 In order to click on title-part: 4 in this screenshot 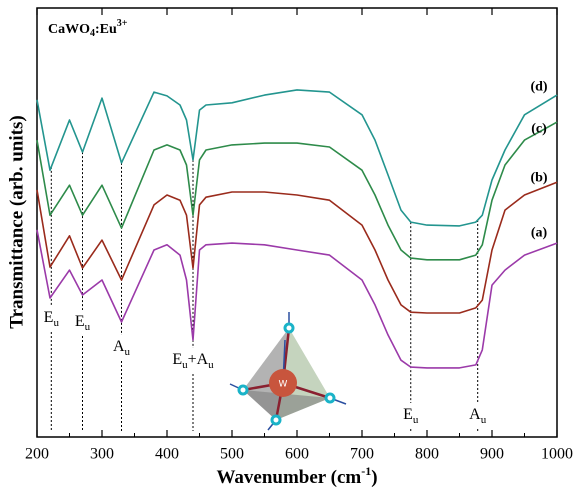, I will do `click(92, 33)`.